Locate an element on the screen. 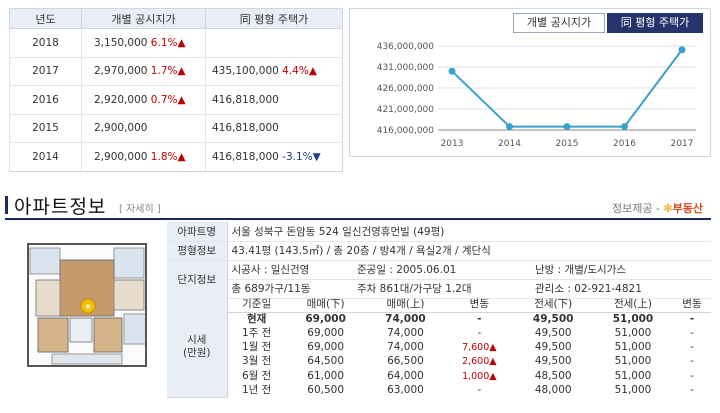  market-price-col-header: 매매(上) is located at coordinates (405, 305).